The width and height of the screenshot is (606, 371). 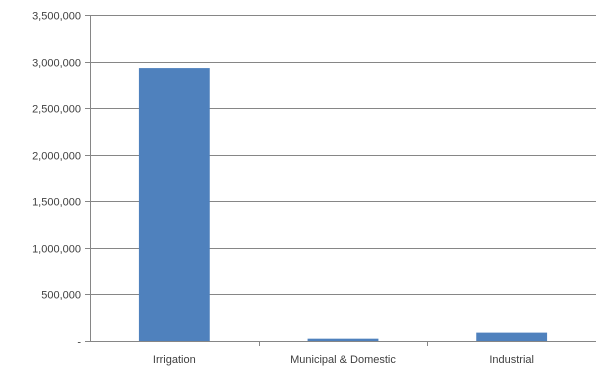 I want to click on y-tick-label: 2,500,000, so click(x=56, y=110).